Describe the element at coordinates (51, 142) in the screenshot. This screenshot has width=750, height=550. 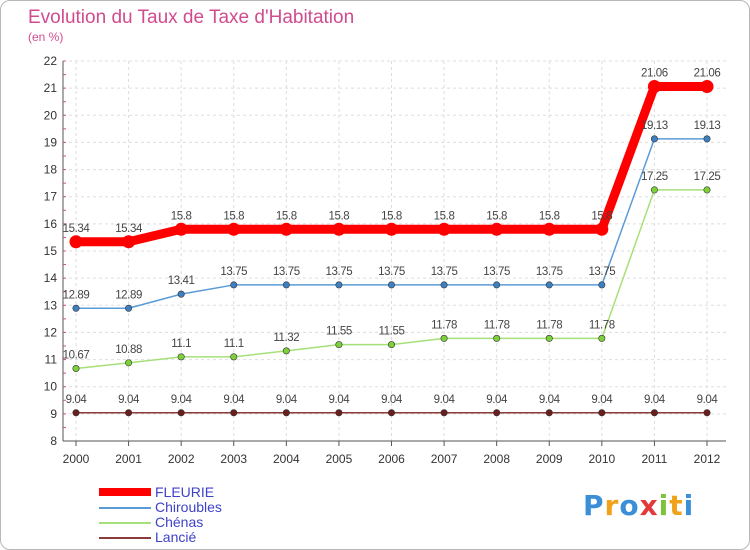
I see `y-tick-label: 19` at that location.